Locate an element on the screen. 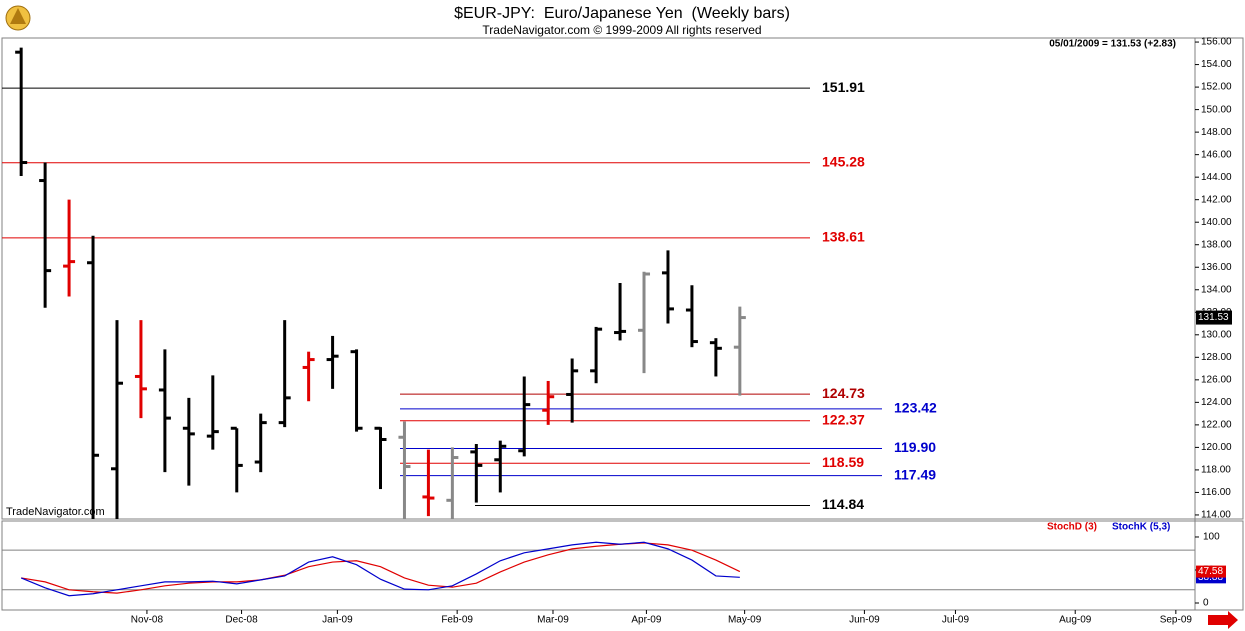  stoch-line is located at coordinates (380, 569).